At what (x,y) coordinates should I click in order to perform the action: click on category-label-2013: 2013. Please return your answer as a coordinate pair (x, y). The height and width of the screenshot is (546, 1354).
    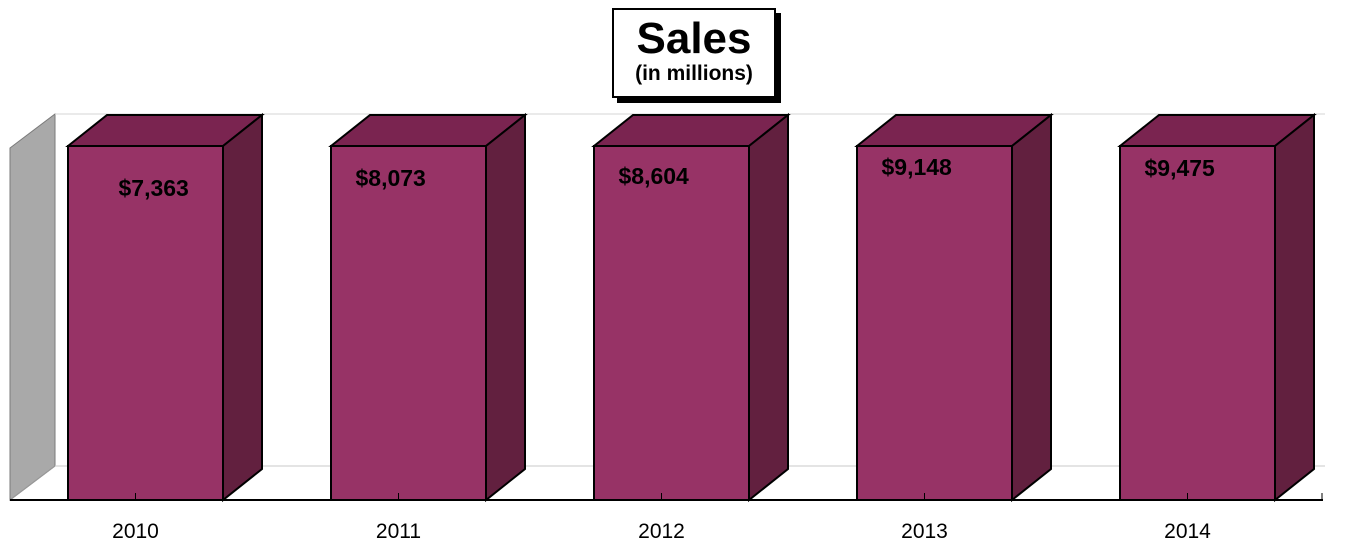
    Looking at the image, I should click on (924, 531).